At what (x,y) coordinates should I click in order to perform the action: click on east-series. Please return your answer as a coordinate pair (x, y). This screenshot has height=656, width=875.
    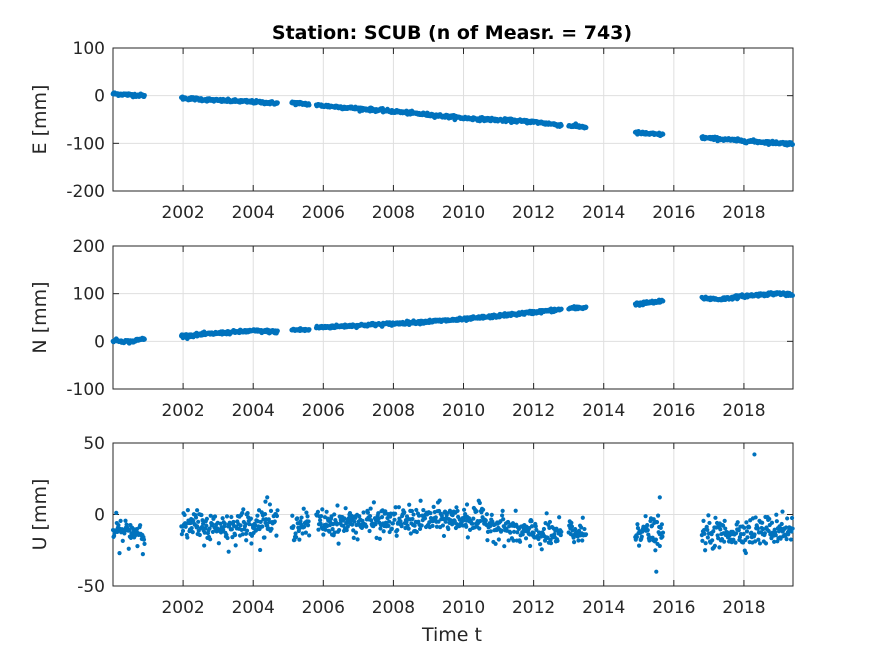
    Looking at the image, I should click on (452, 119).